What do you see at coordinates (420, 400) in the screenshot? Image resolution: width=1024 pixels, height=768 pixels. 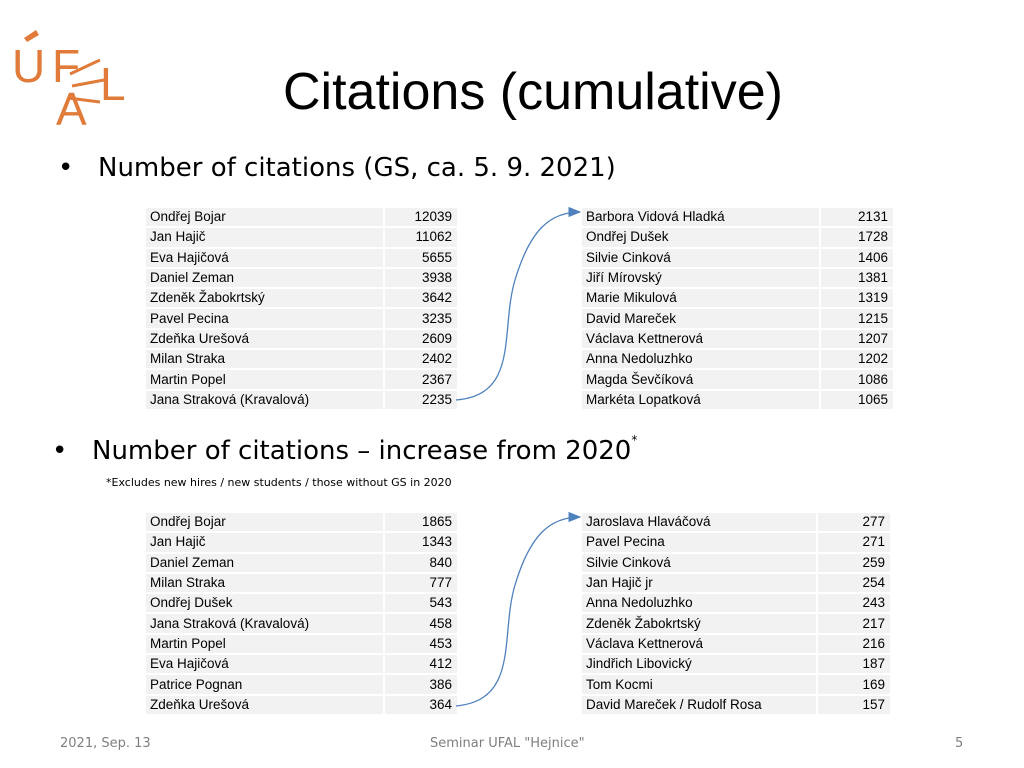 I see `citation-count: 2235` at bounding box center [420, 400].